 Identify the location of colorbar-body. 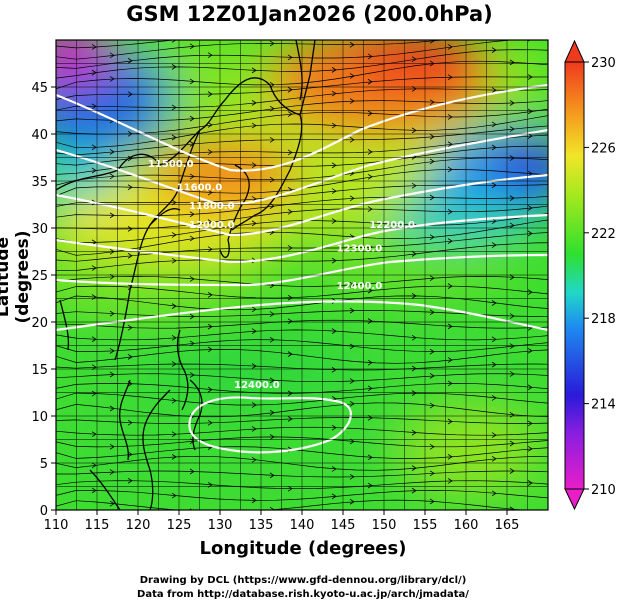
(574, 275).